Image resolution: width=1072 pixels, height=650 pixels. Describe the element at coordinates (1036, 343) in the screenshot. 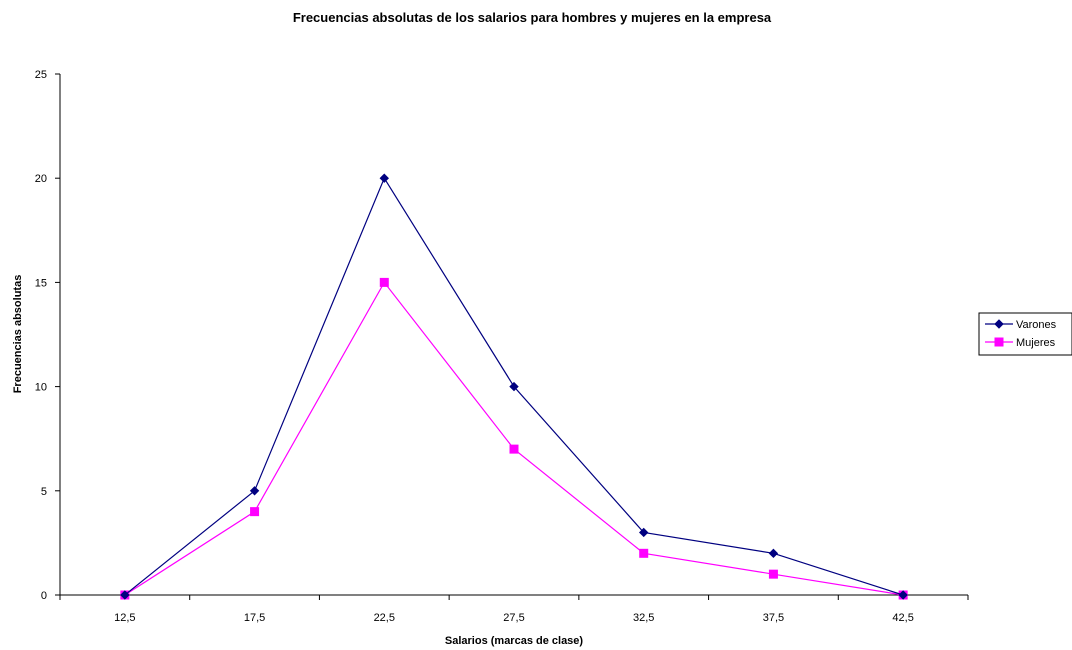

I see `legend-label: Mujeres` at that location.